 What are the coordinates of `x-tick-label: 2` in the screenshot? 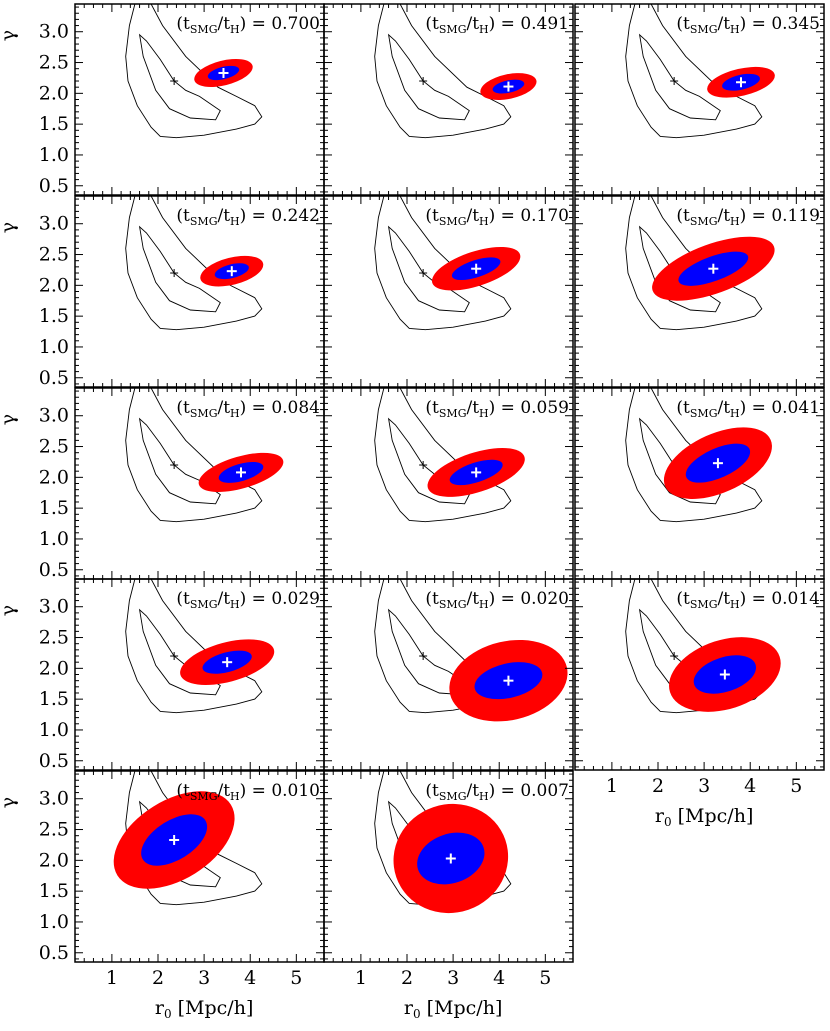 It's located at (158, 978).